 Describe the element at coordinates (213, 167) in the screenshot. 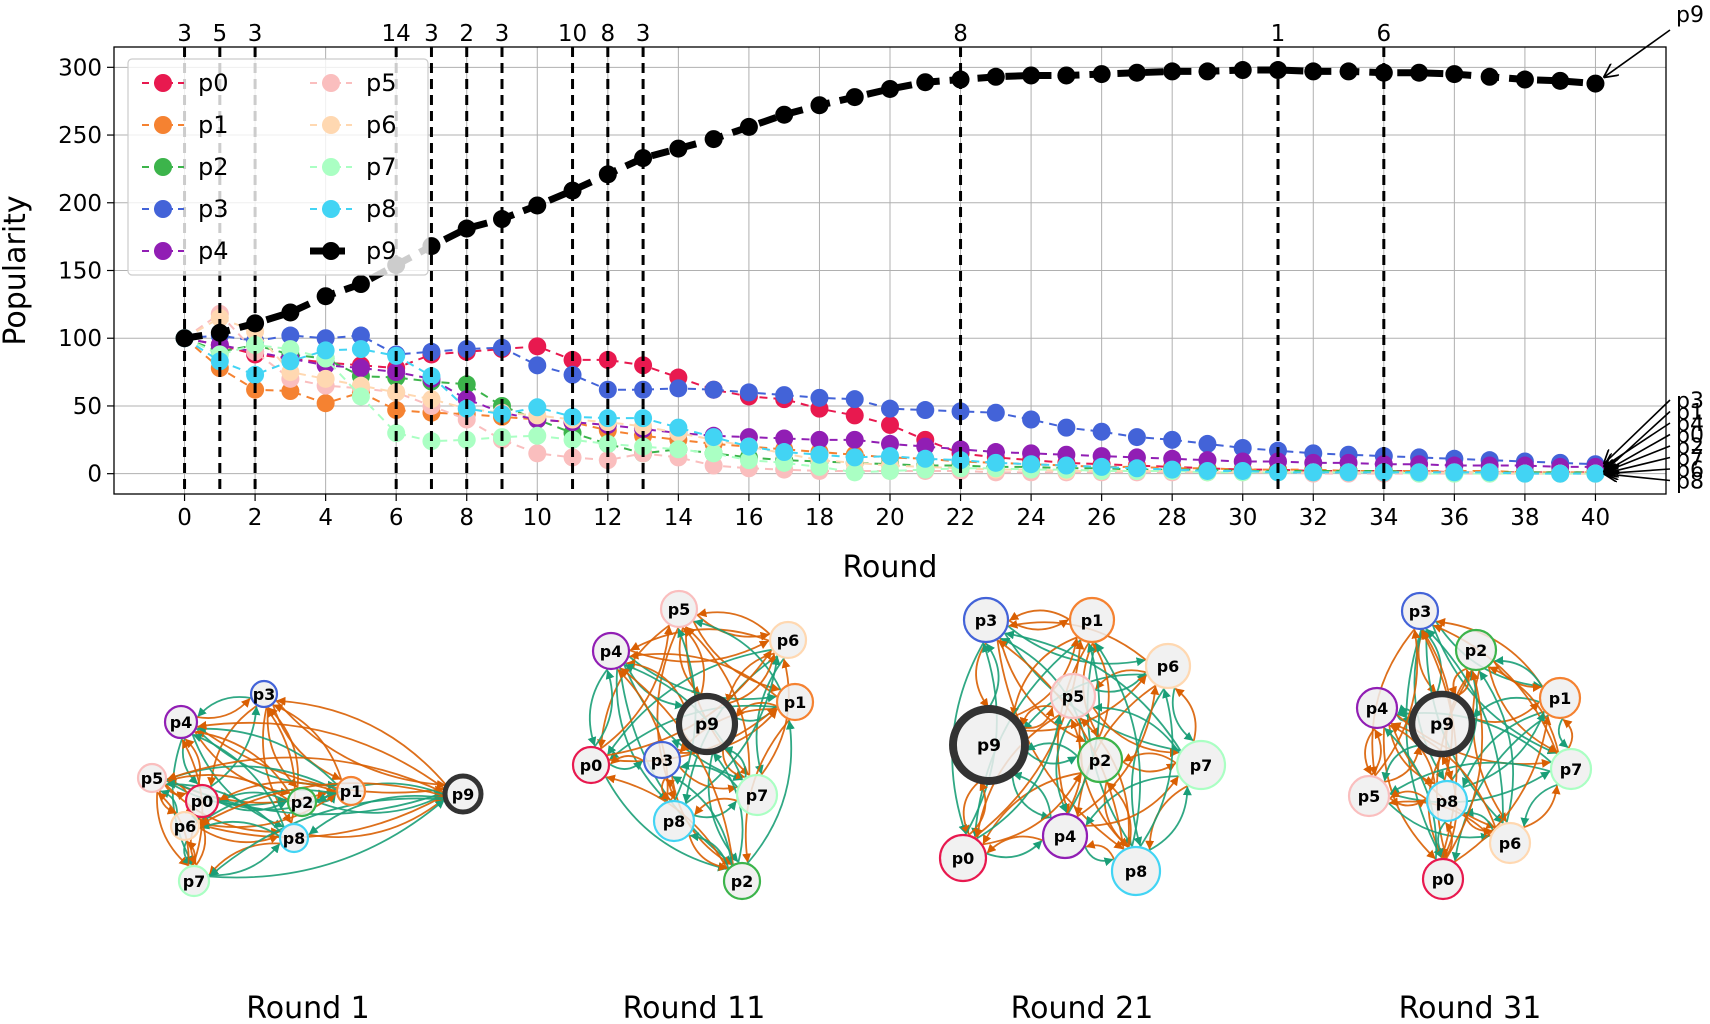

I see `legend-label-p2: p2` at that location.